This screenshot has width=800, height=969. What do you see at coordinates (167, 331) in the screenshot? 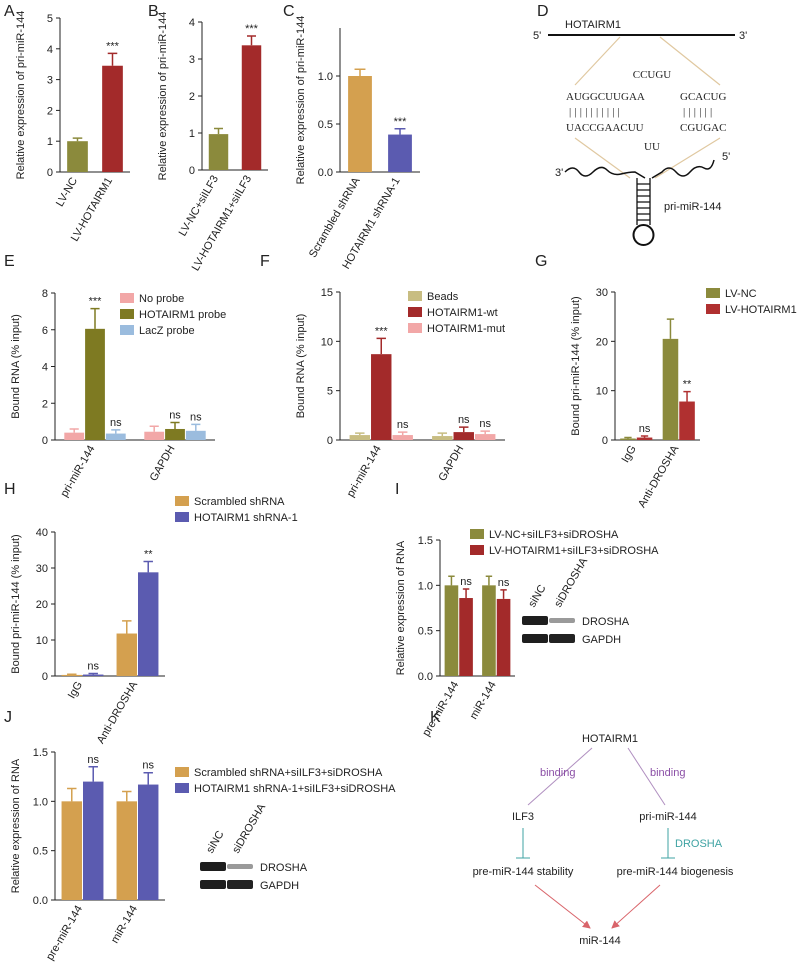
I see `legend-label: LacZ probe` at bounding box center [167, 331].